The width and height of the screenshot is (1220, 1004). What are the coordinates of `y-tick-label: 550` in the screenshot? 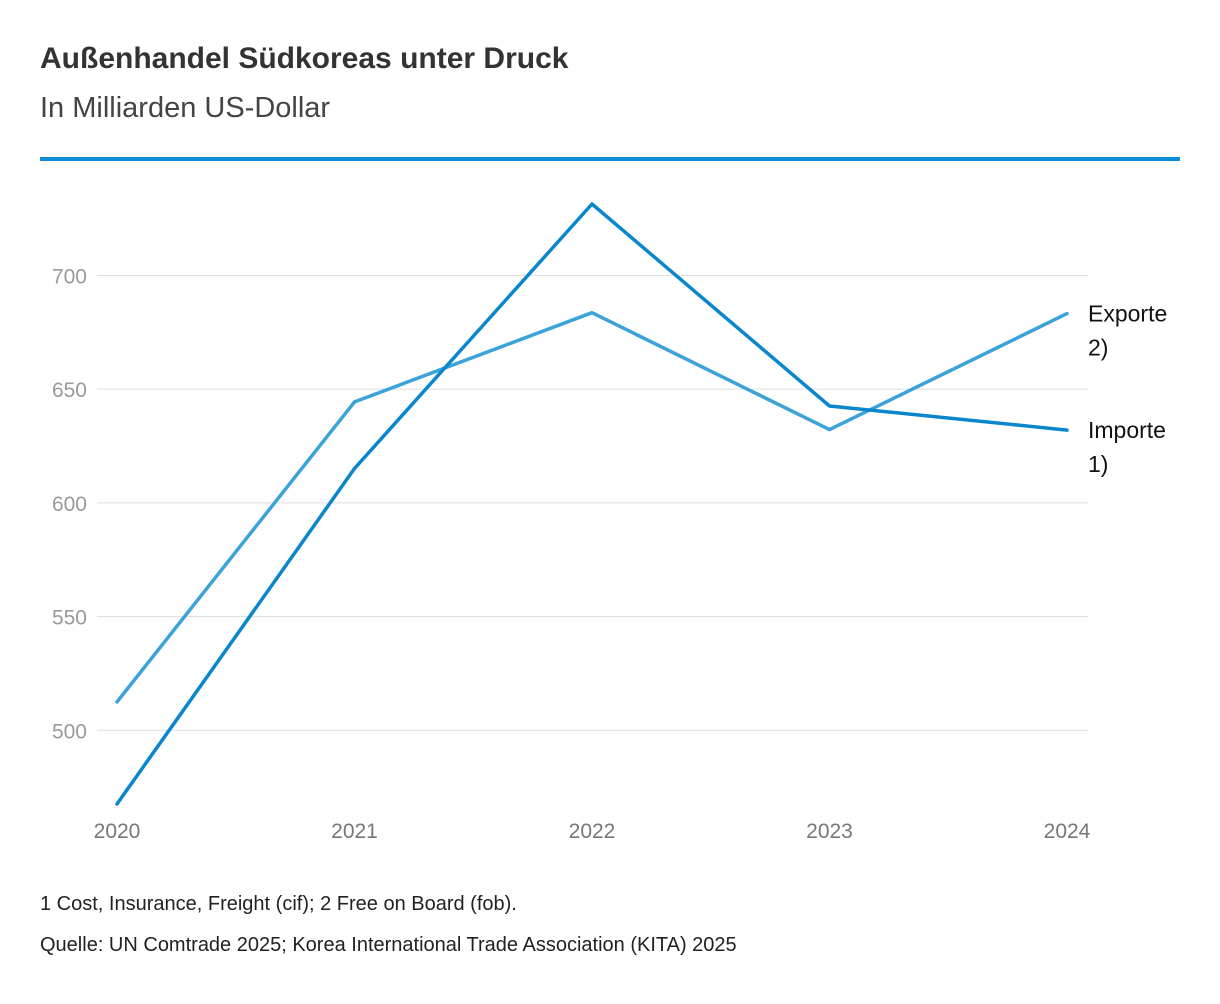 It's located at (69, 618).